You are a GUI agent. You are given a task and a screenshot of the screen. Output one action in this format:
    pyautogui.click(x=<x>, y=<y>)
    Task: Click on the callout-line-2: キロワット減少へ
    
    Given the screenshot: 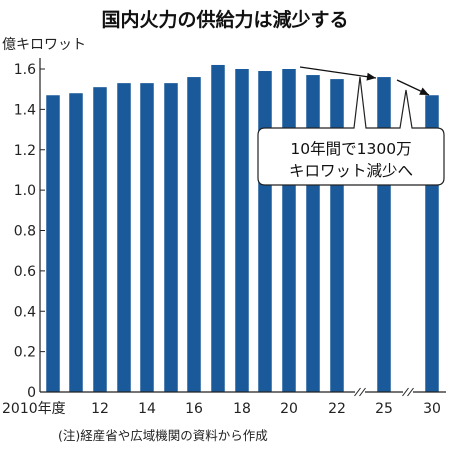 What is the action you would take?
    pyautogui.click(x=351, y=171)
    